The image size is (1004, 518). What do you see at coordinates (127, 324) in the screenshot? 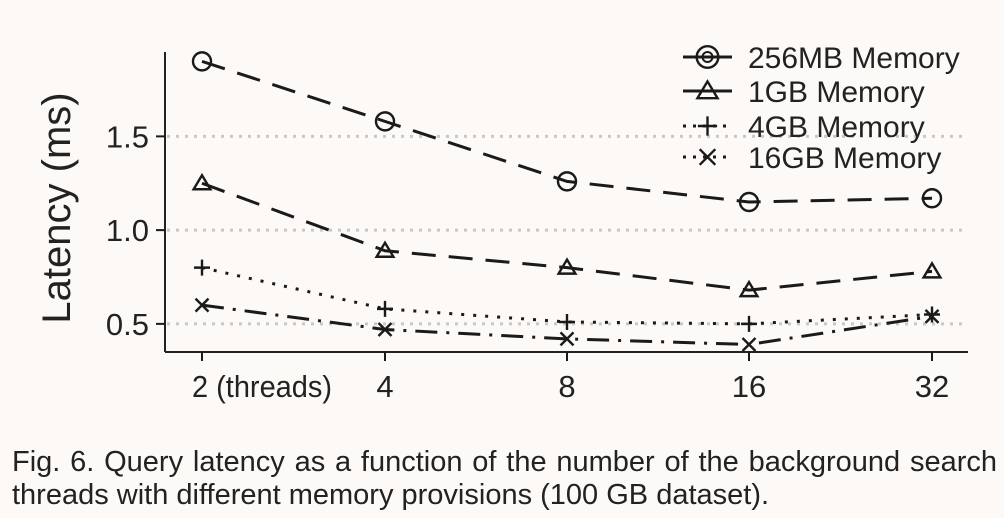
I see `y-tick-label: 0.5` at bounding box center [127, 324].